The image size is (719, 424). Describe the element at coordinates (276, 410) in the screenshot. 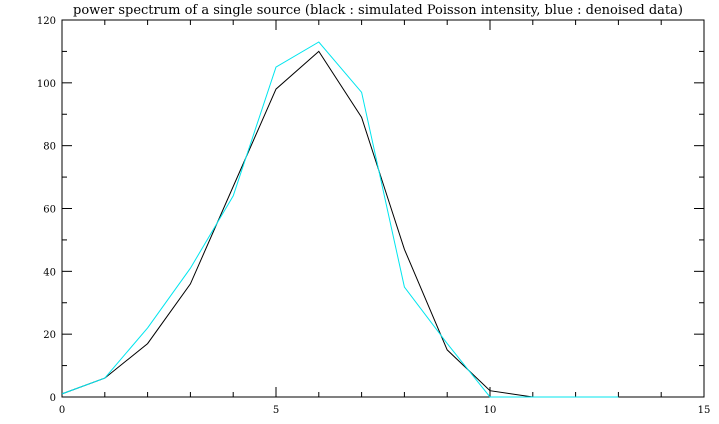

I see `x-tick-label: 5` at that location.